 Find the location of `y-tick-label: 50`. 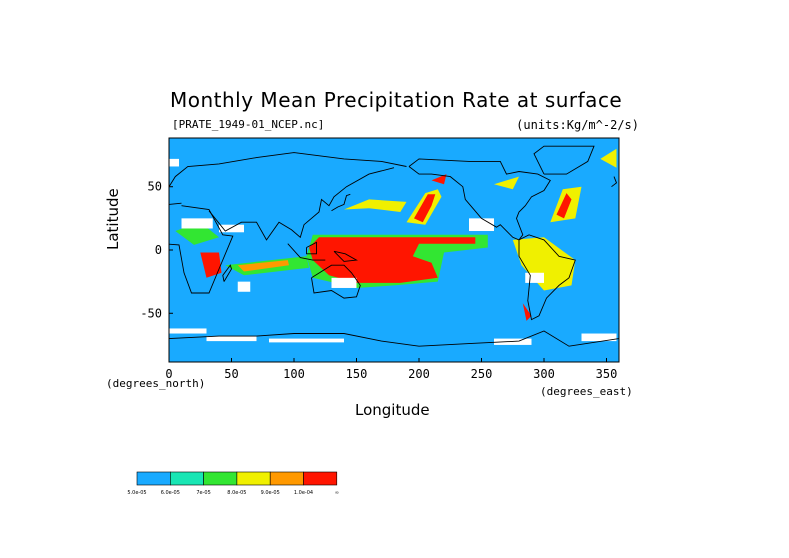

y-tick-label: 50 is located at coordinates (155, 187).